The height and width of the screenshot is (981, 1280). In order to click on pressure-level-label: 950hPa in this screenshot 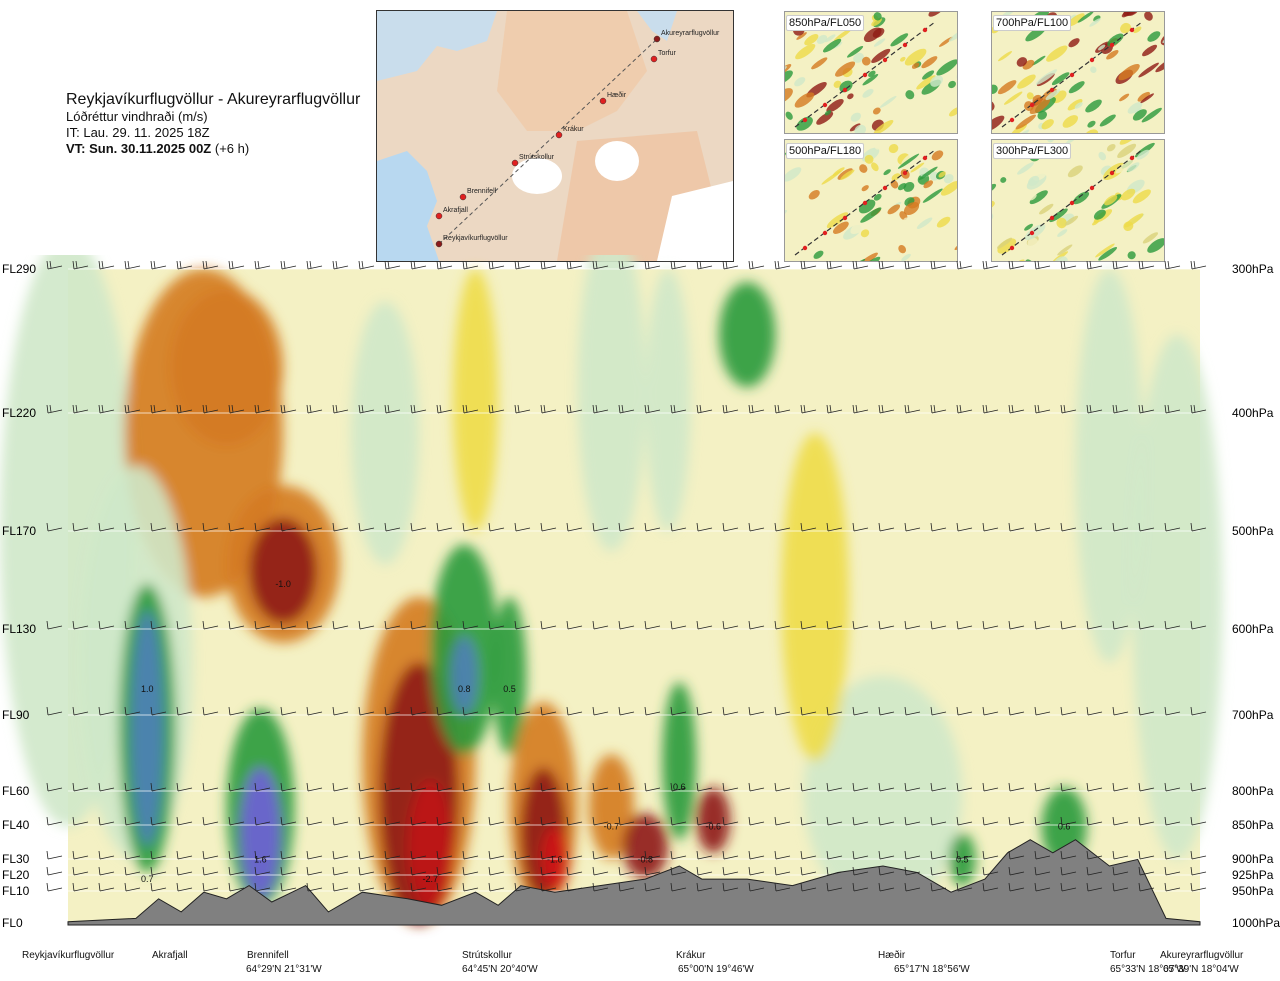, I will do `click(1253, 891)`.